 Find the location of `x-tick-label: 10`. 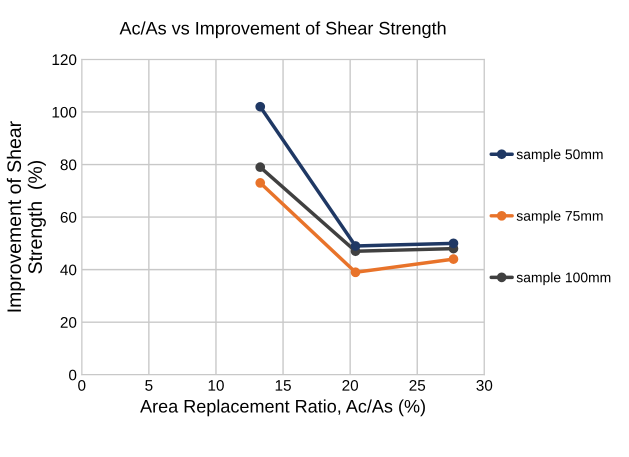

x-tick-label: 10 is located at coordinates (216, 385).